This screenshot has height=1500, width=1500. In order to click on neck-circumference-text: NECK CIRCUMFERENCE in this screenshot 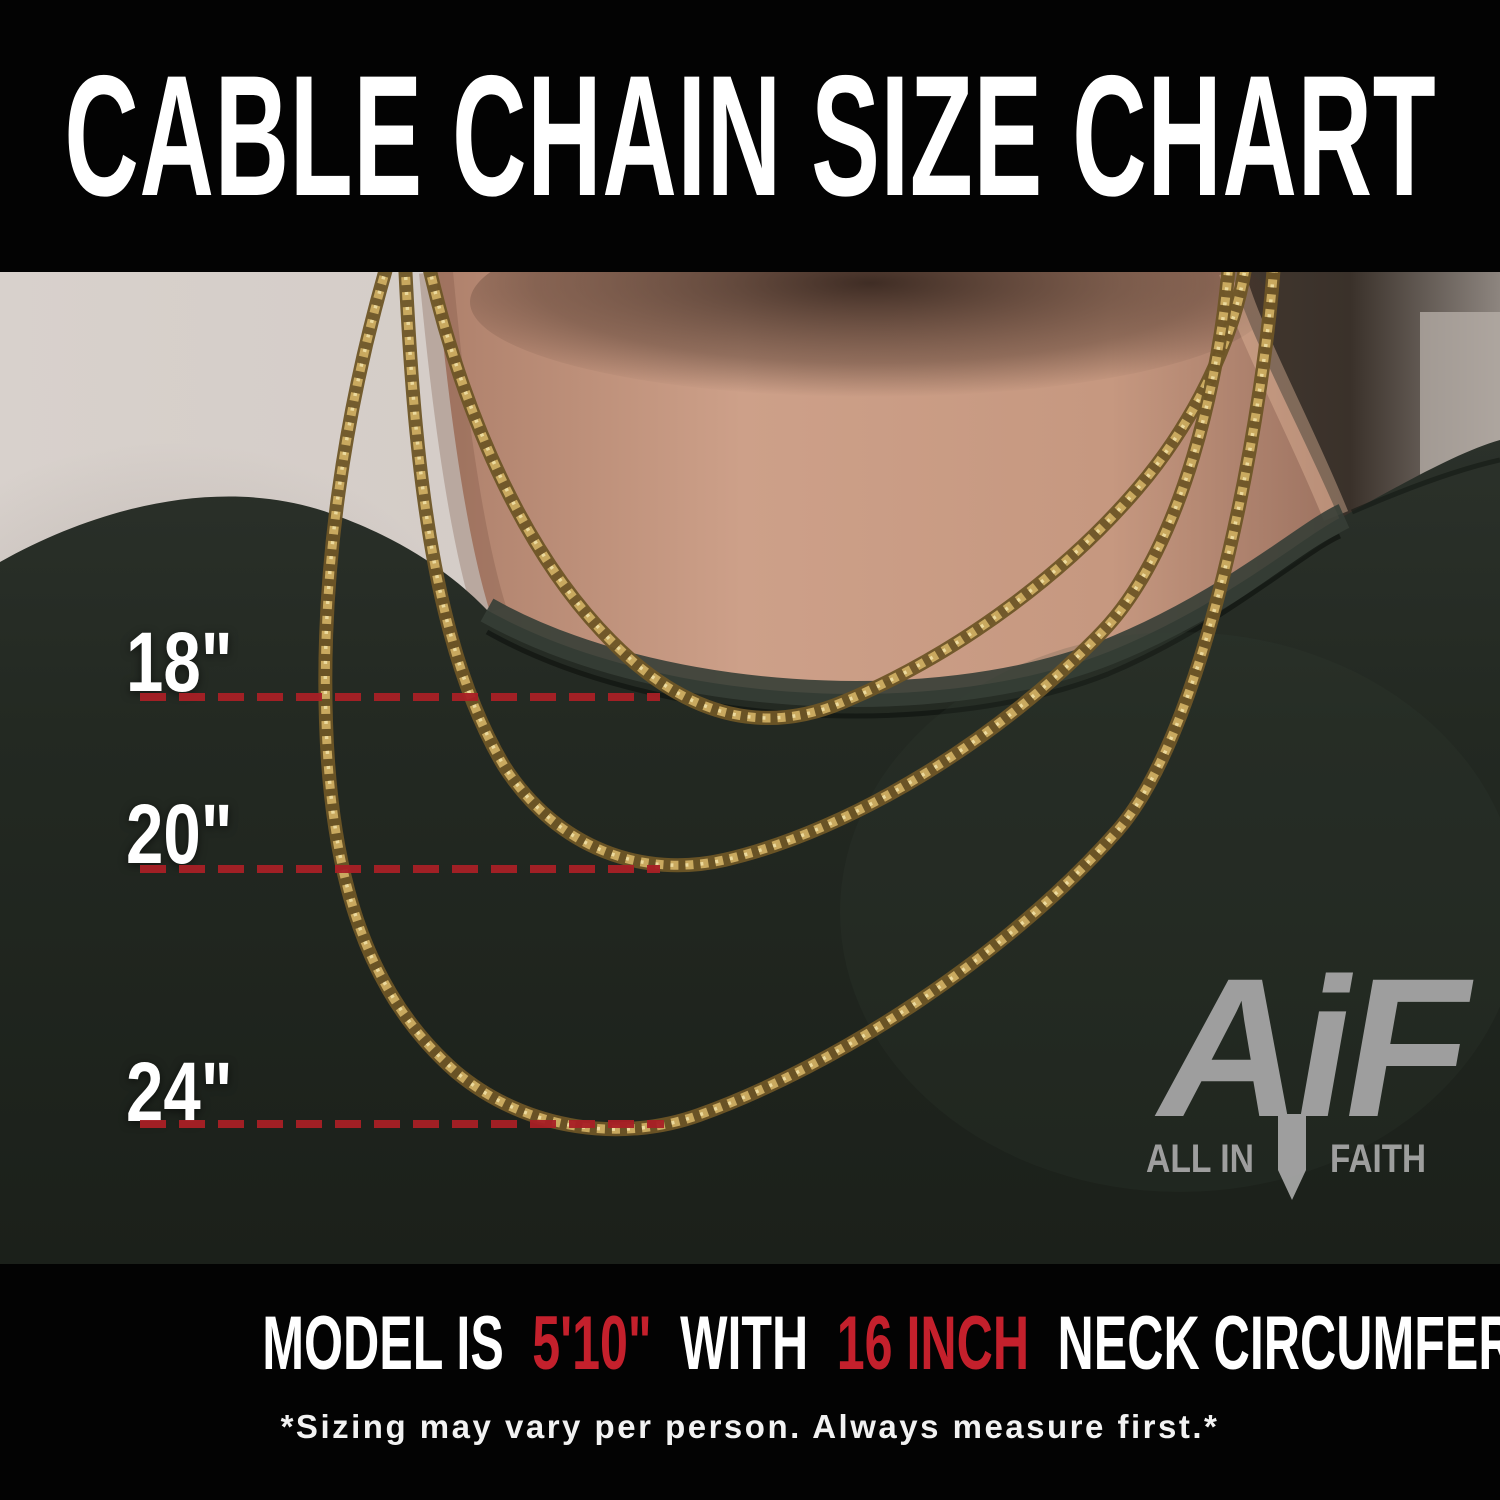, I will do `click(1278, 1343)`.